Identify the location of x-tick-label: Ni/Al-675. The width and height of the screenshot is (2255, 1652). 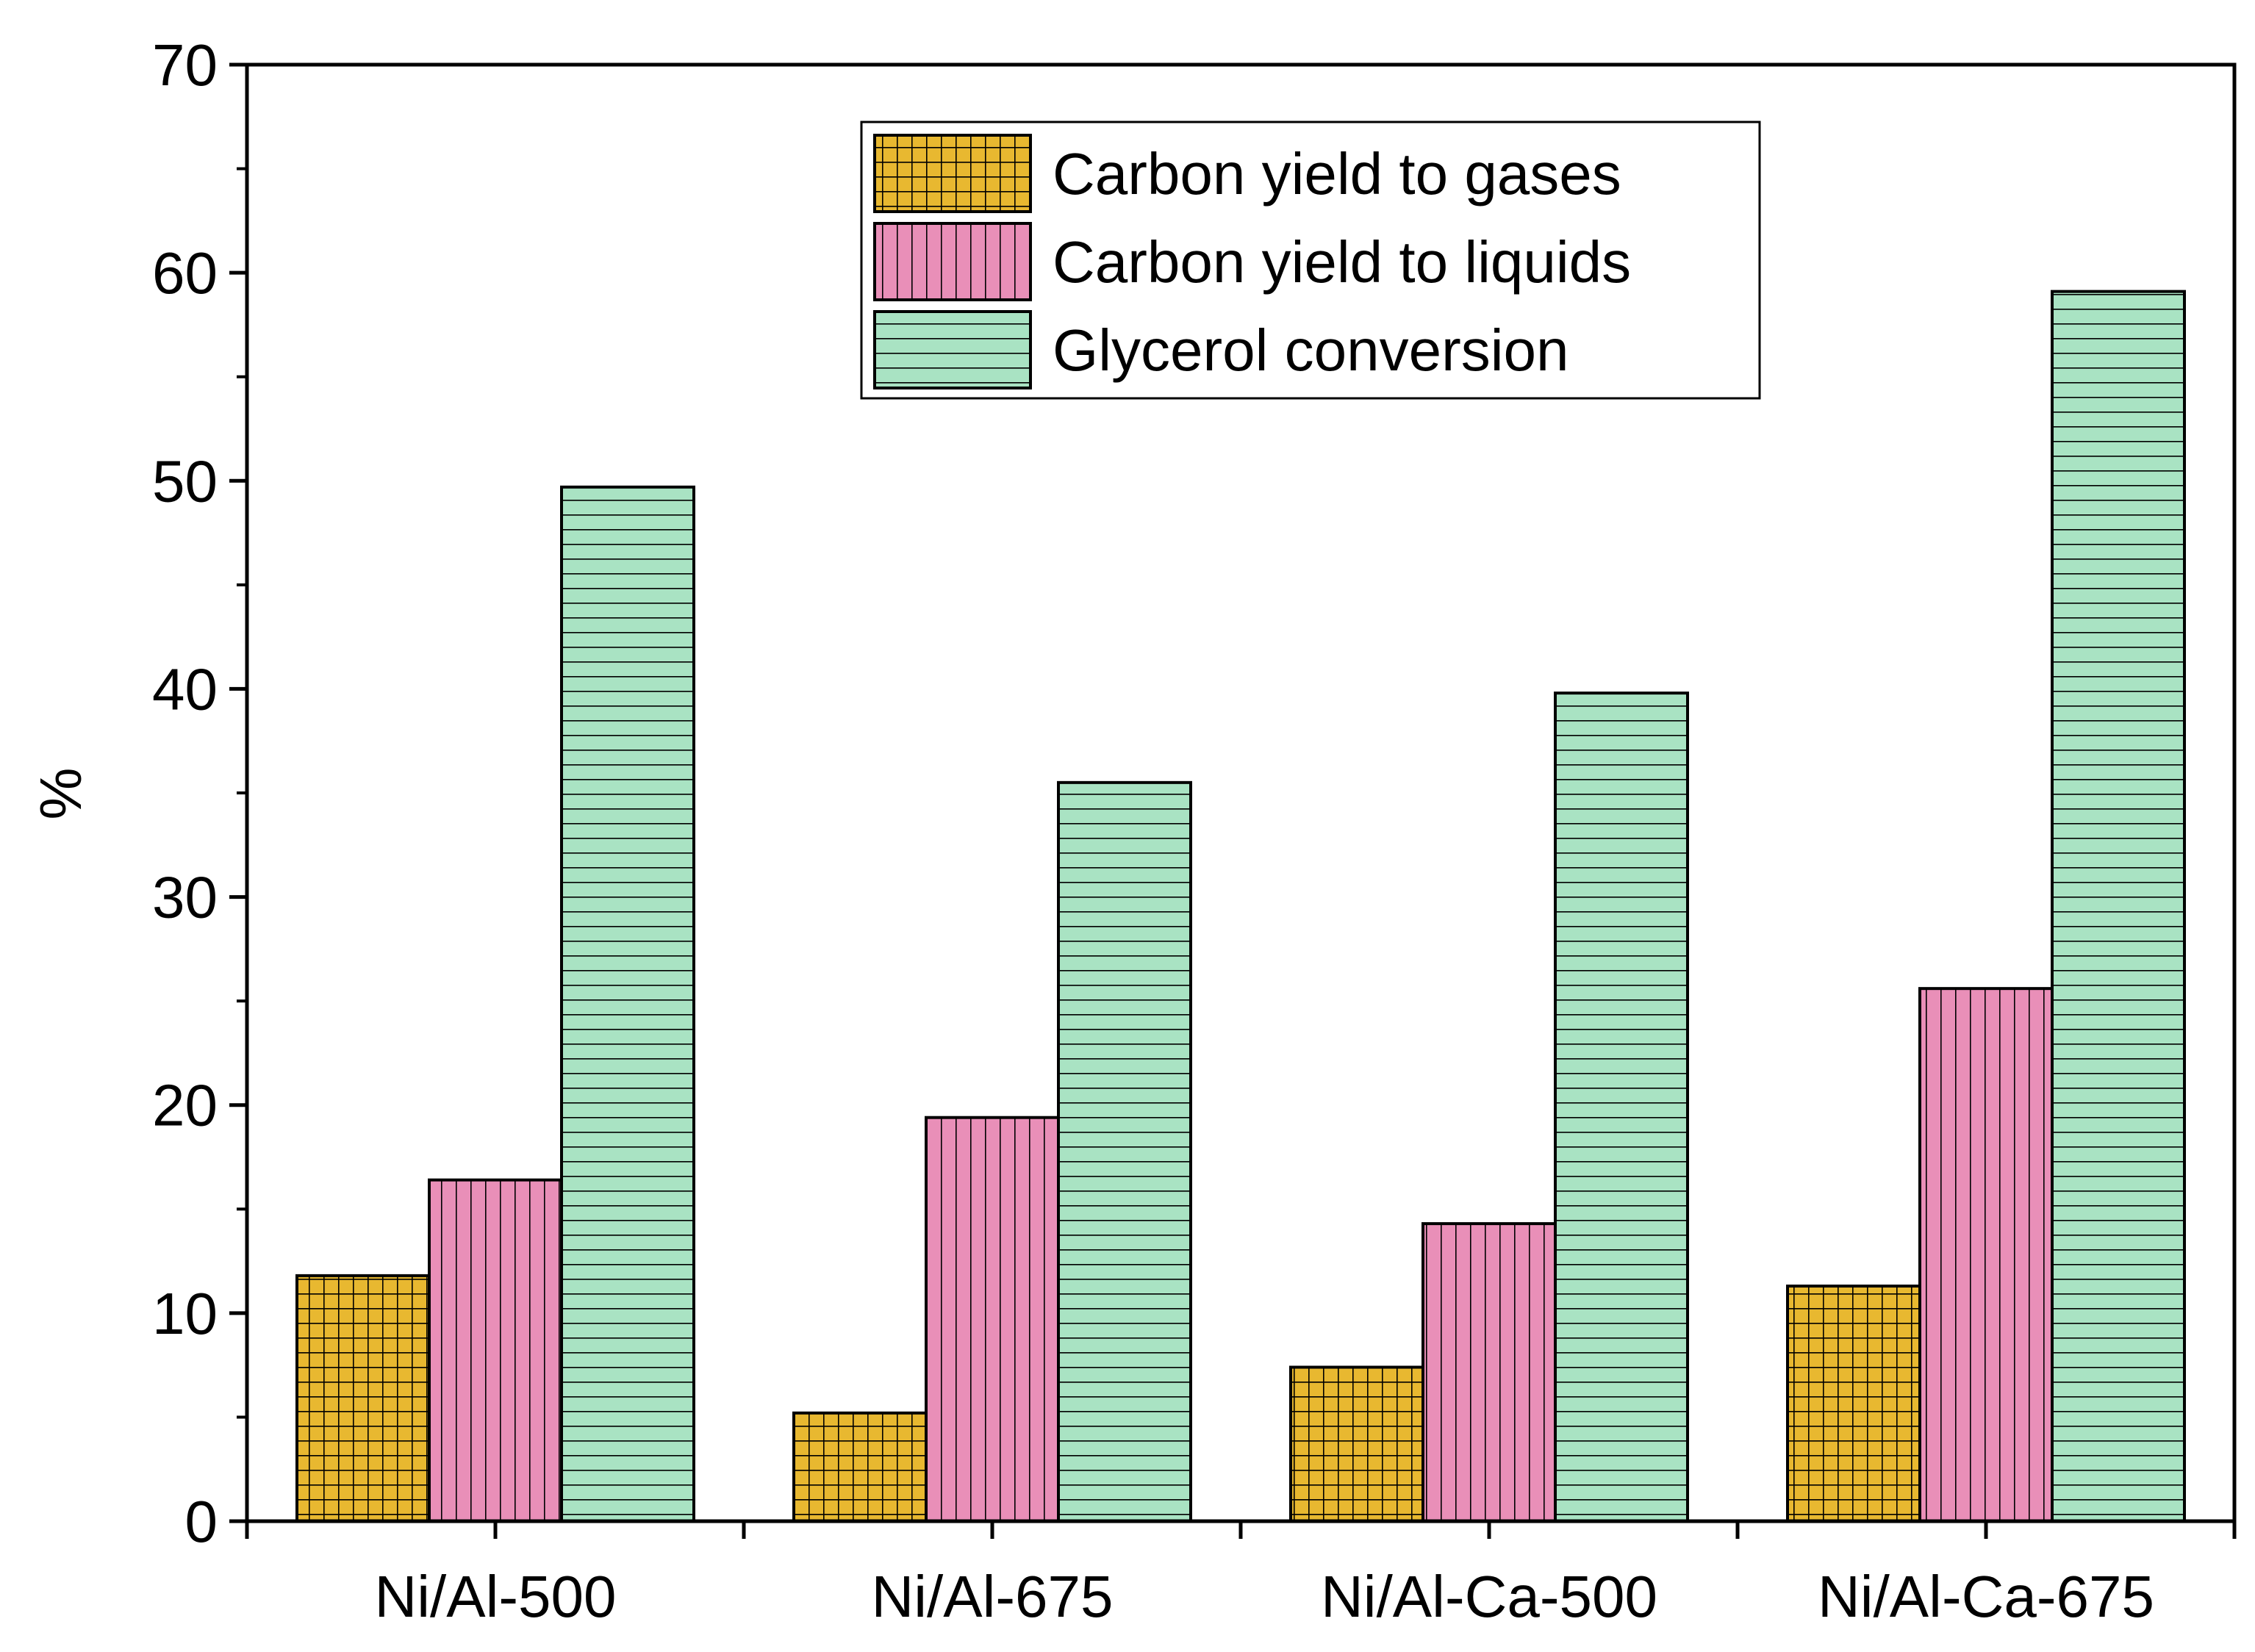
(992, 1597).